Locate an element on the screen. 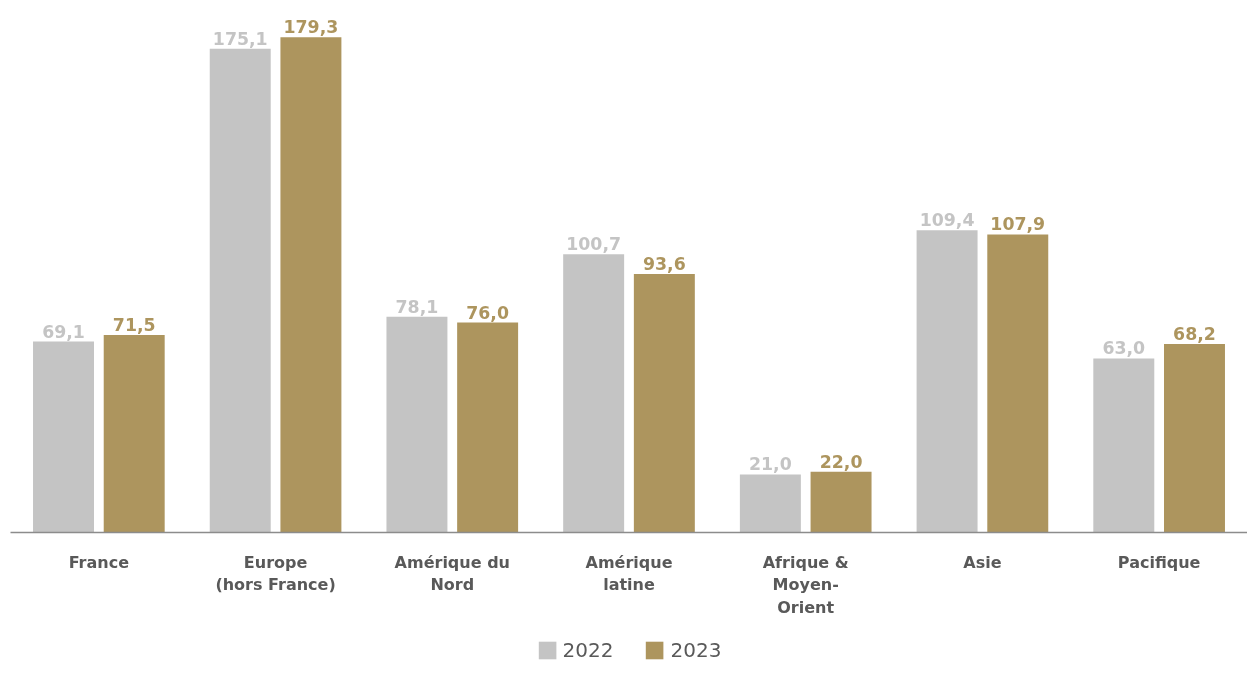  data-label: 63,0 is located at coordinates (1124, 348).